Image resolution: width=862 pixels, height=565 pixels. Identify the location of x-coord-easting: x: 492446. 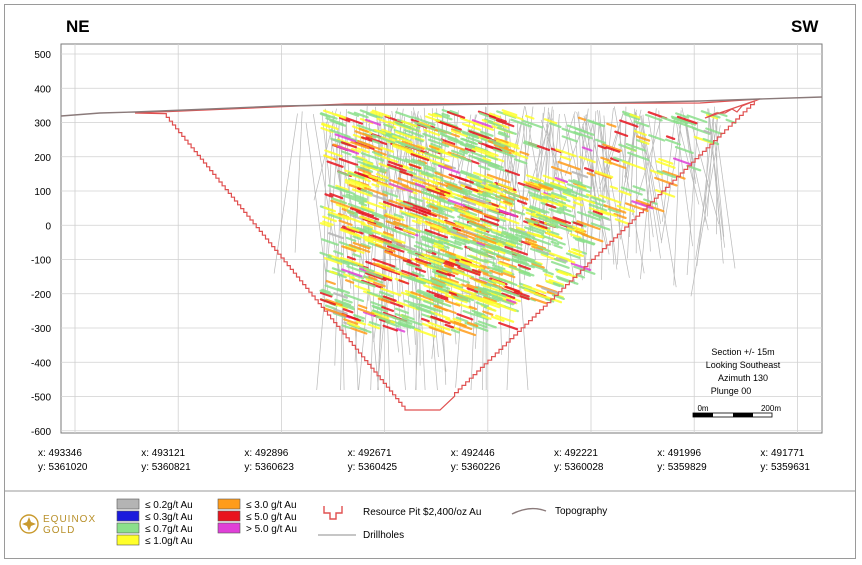
(473, 453).